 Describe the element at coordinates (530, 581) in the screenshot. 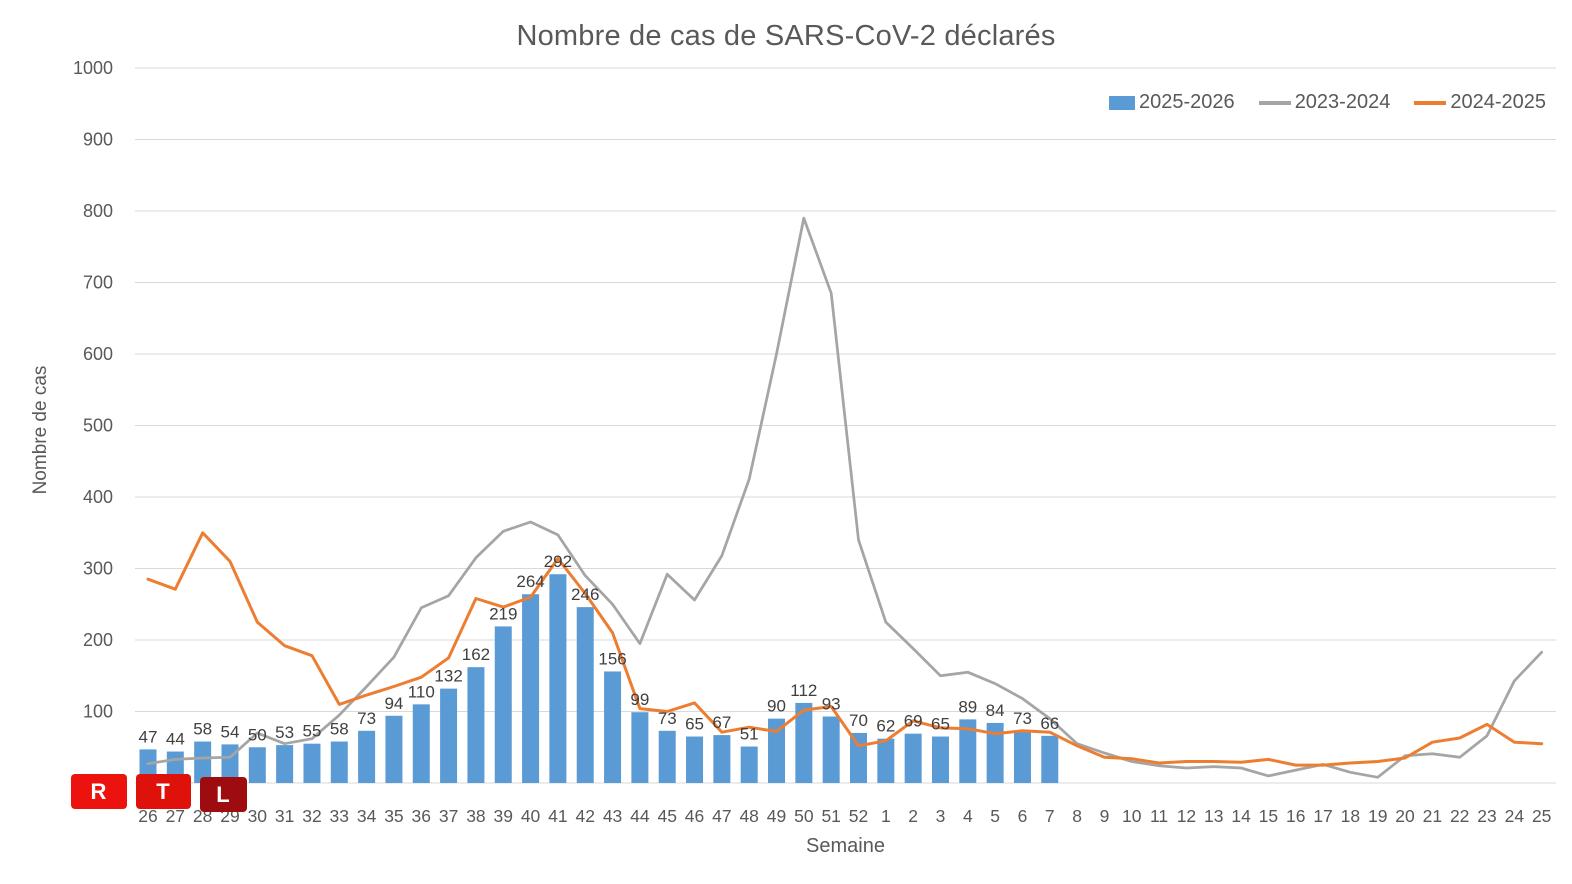

I see `bar-data-label: 264` at that location.